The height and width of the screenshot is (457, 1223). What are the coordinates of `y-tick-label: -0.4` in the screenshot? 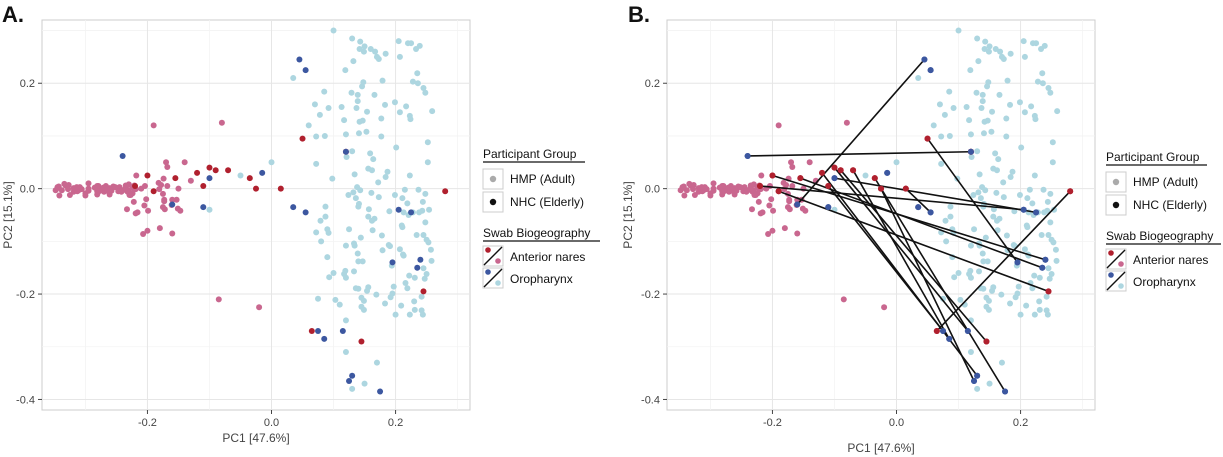 It's located at (650, 400).